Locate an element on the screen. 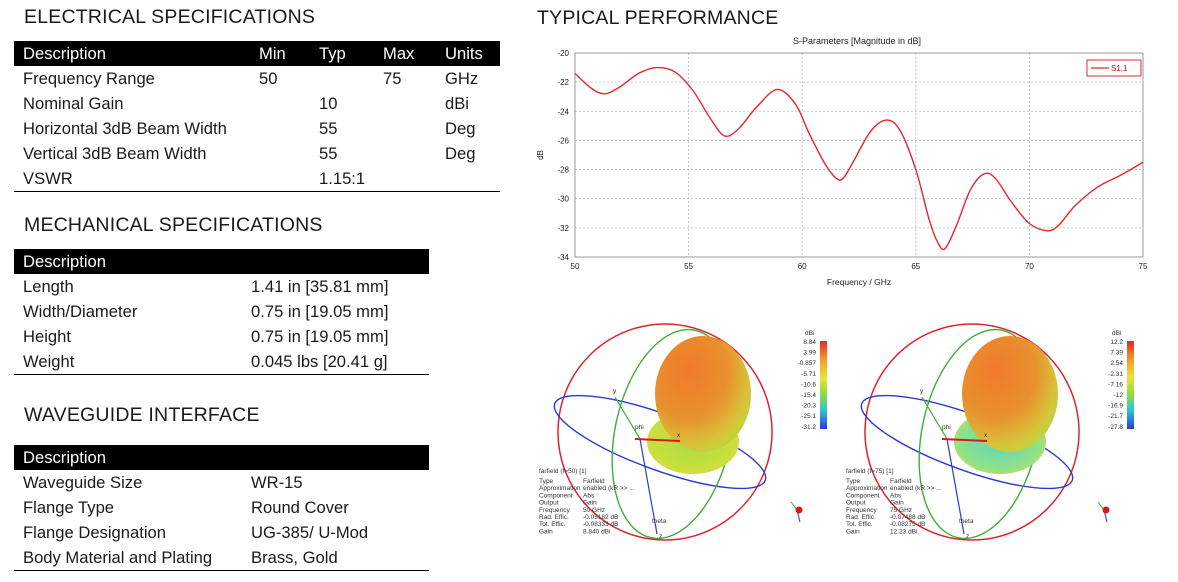 Image resolution: width=1178 pixels, height=582 pixels. table-cell: Round Cover is located at coordinates (300, 507).